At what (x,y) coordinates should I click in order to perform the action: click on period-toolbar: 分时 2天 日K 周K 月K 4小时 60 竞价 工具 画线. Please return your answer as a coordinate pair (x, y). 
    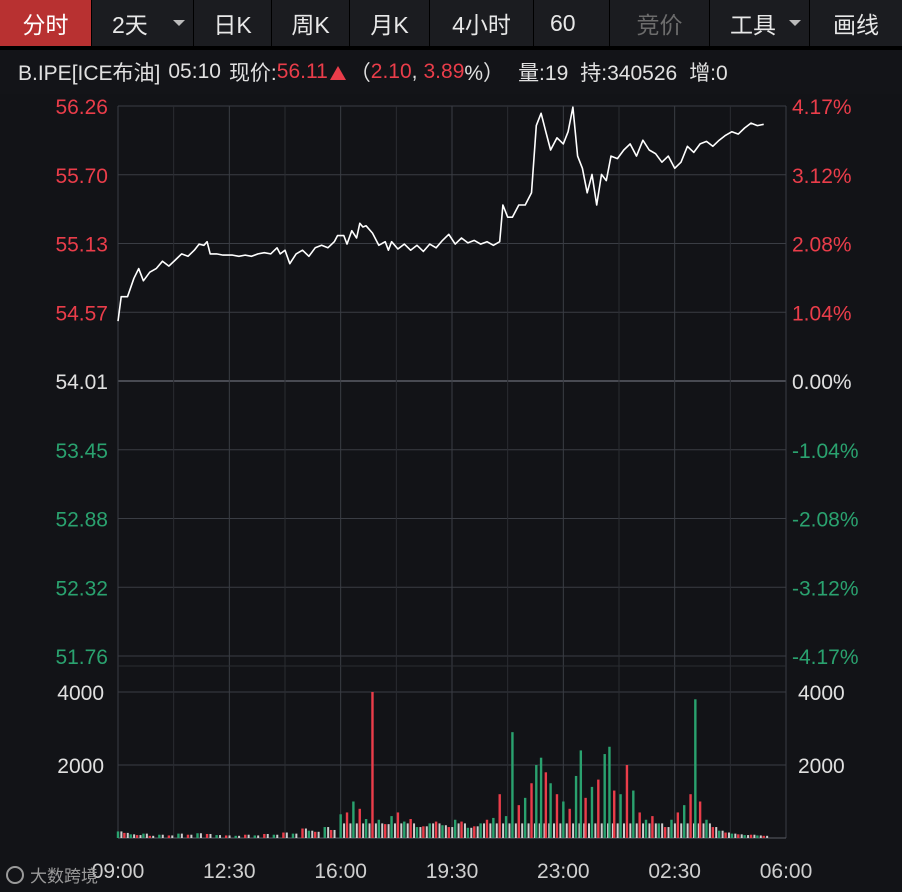
    Looking at the image, I should click on (451, 23).